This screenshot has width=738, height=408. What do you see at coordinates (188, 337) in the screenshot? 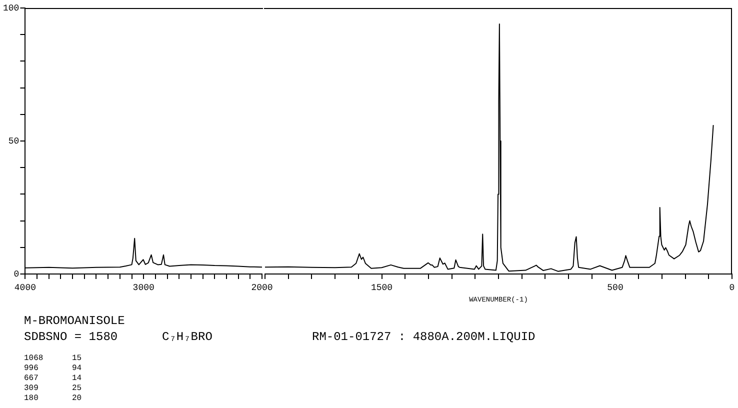
I see `text: C₇H₇BRO` at bounding box center [188, 337].